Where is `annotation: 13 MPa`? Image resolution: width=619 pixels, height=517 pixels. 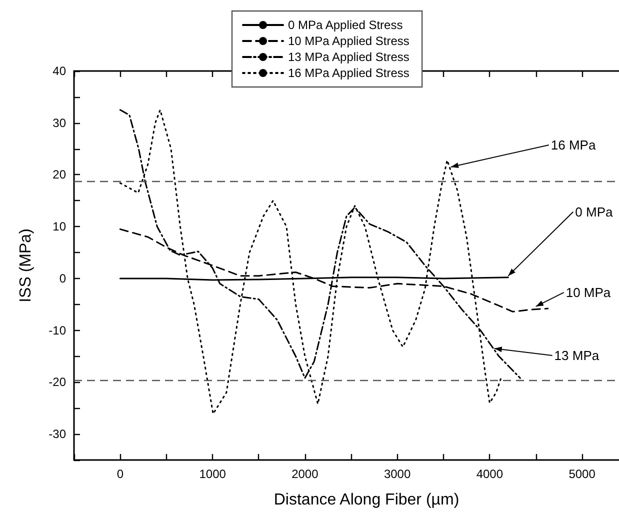 annotation: 13 MPa is located at coordinates (577, 355).